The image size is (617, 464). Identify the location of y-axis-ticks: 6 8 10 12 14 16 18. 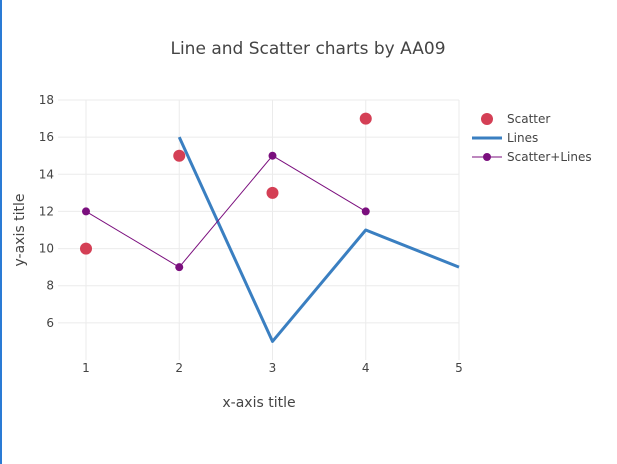
(46, 211).